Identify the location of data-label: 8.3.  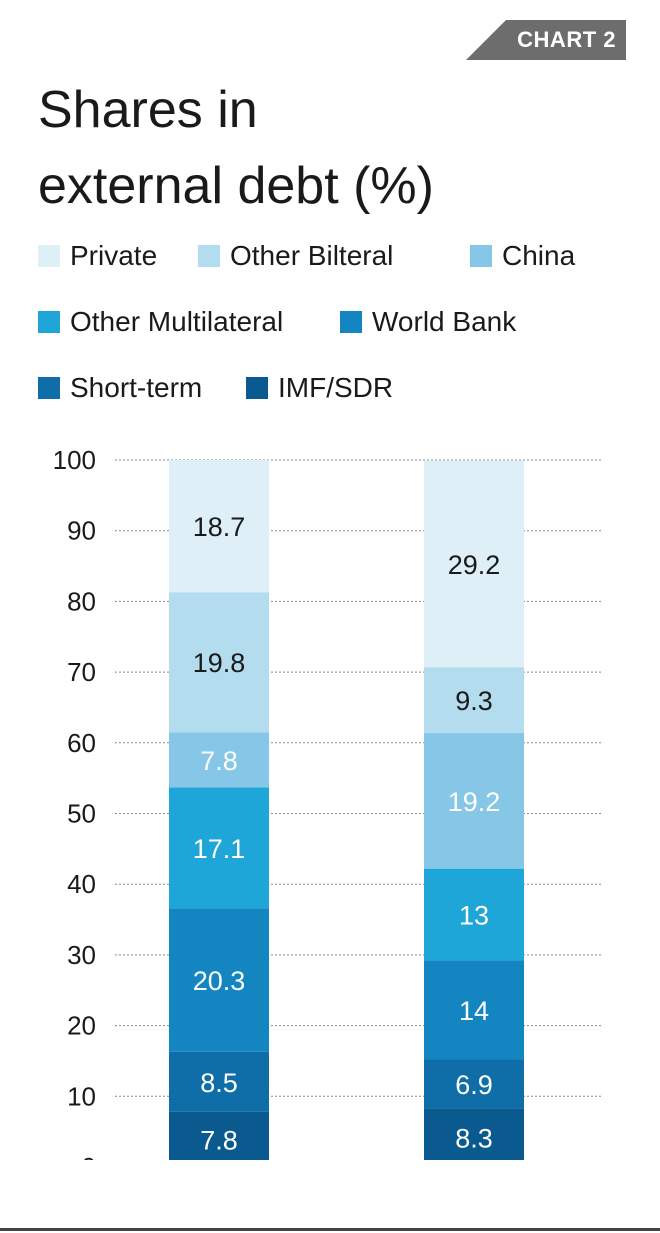
(474, 1139).